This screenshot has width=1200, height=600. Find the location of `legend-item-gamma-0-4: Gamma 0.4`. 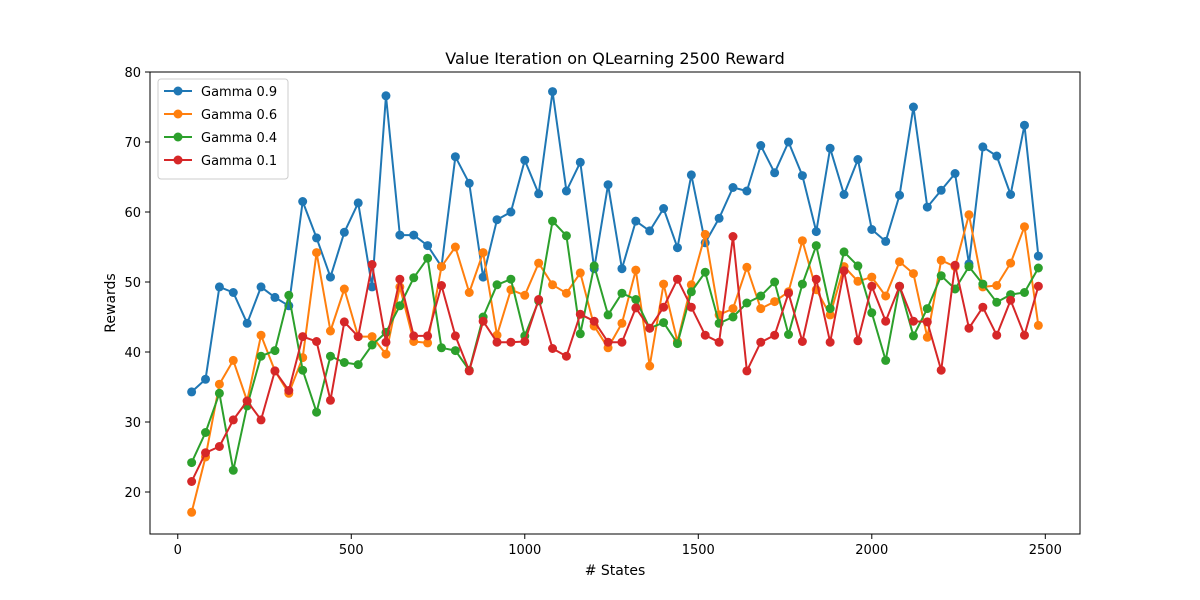

legend-item-gamma-0-4: Gamma 0.4 is located at coordinates (220, 138).